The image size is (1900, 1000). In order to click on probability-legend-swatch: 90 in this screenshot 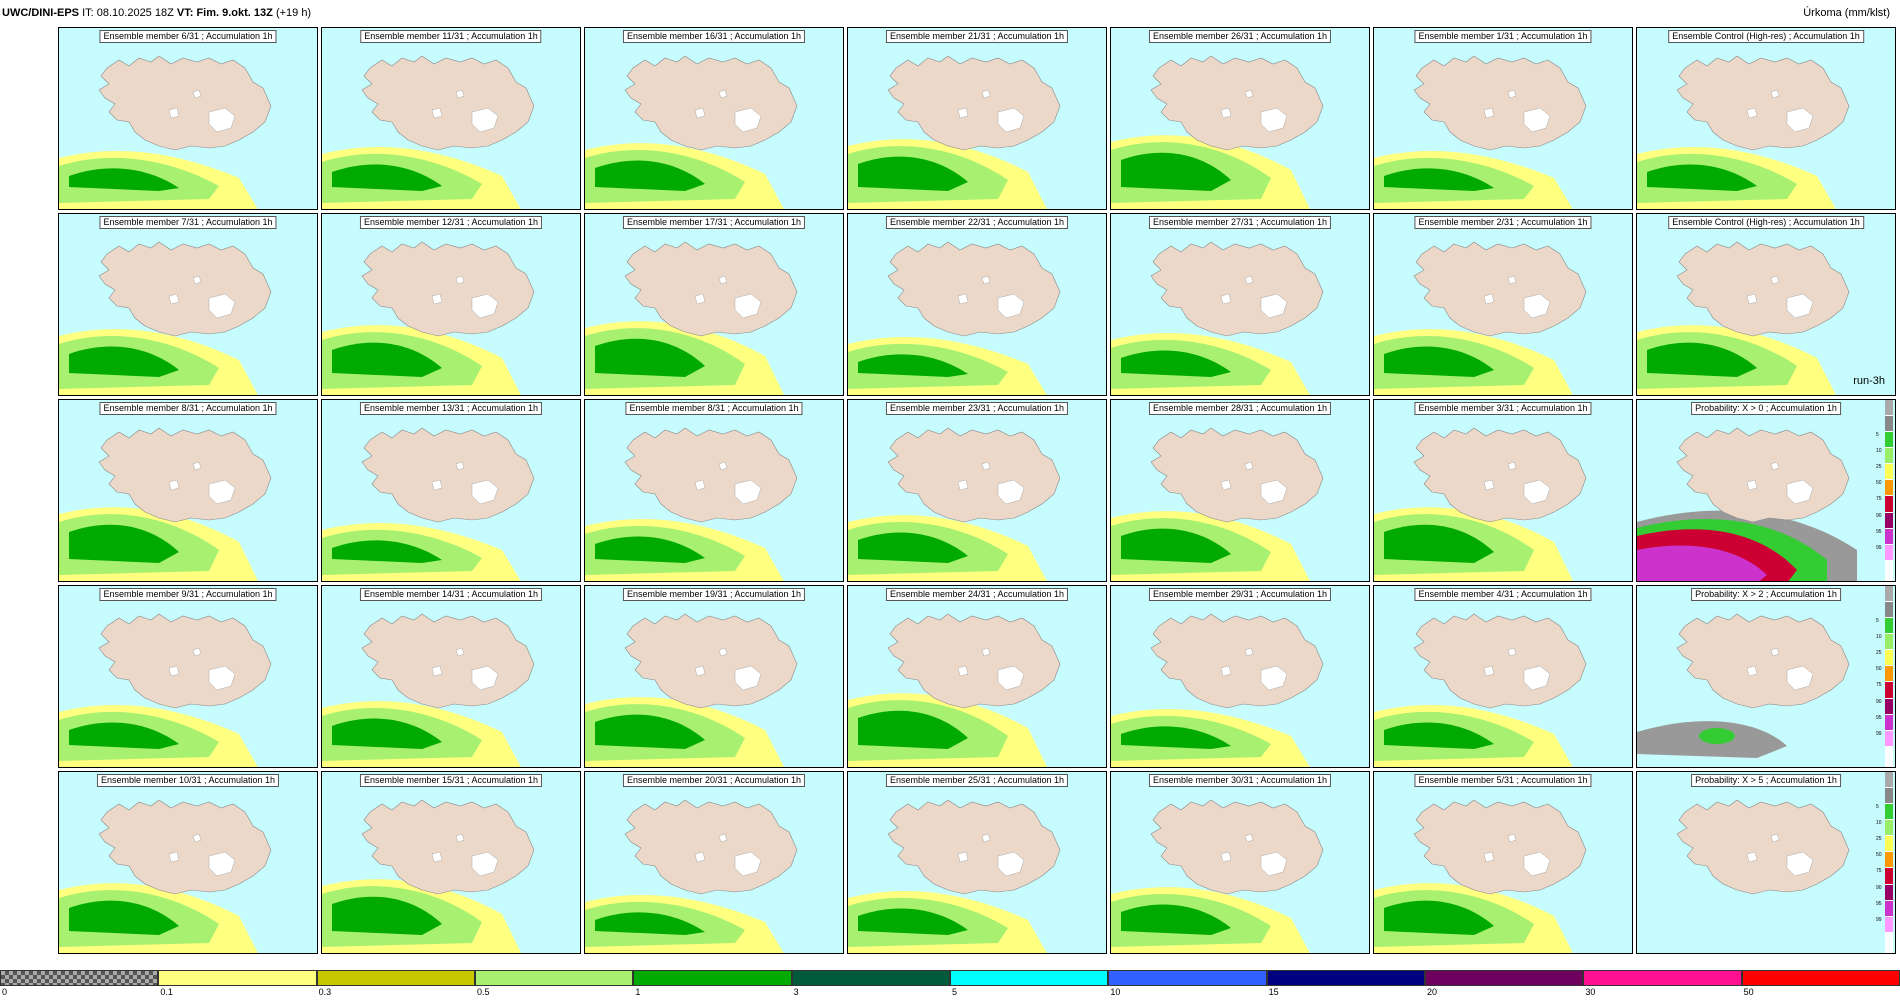, I will do `click(1884, 706)`.